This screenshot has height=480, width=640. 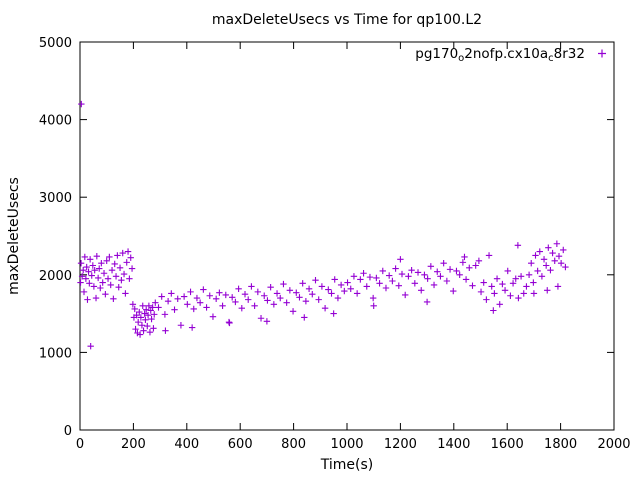 What do you see at coordinates (80, 444) in the screenshot?
I see `x-tick-label: 0` at bounding box center [80, 444].